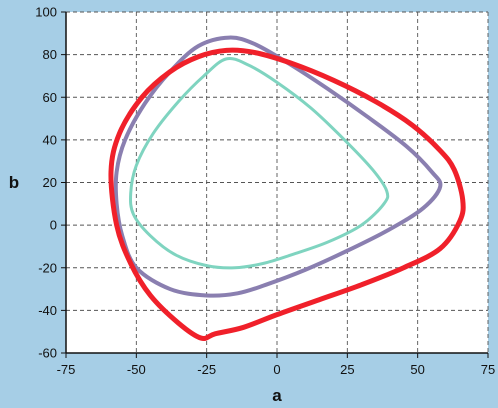 The height and width of the screenshot is (408, 498). What do you see at coordinates (206, 369) in the screenshot?
I see `x-tick-label: -25` at bounding box center [206, 369].